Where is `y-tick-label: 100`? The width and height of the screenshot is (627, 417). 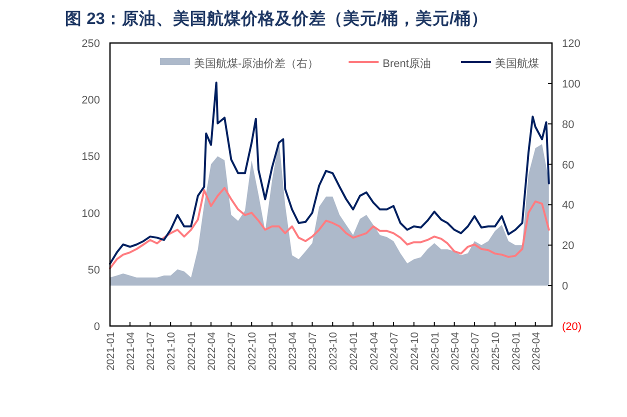 y-tick-label: 100 is located at coordinates (91, 214).